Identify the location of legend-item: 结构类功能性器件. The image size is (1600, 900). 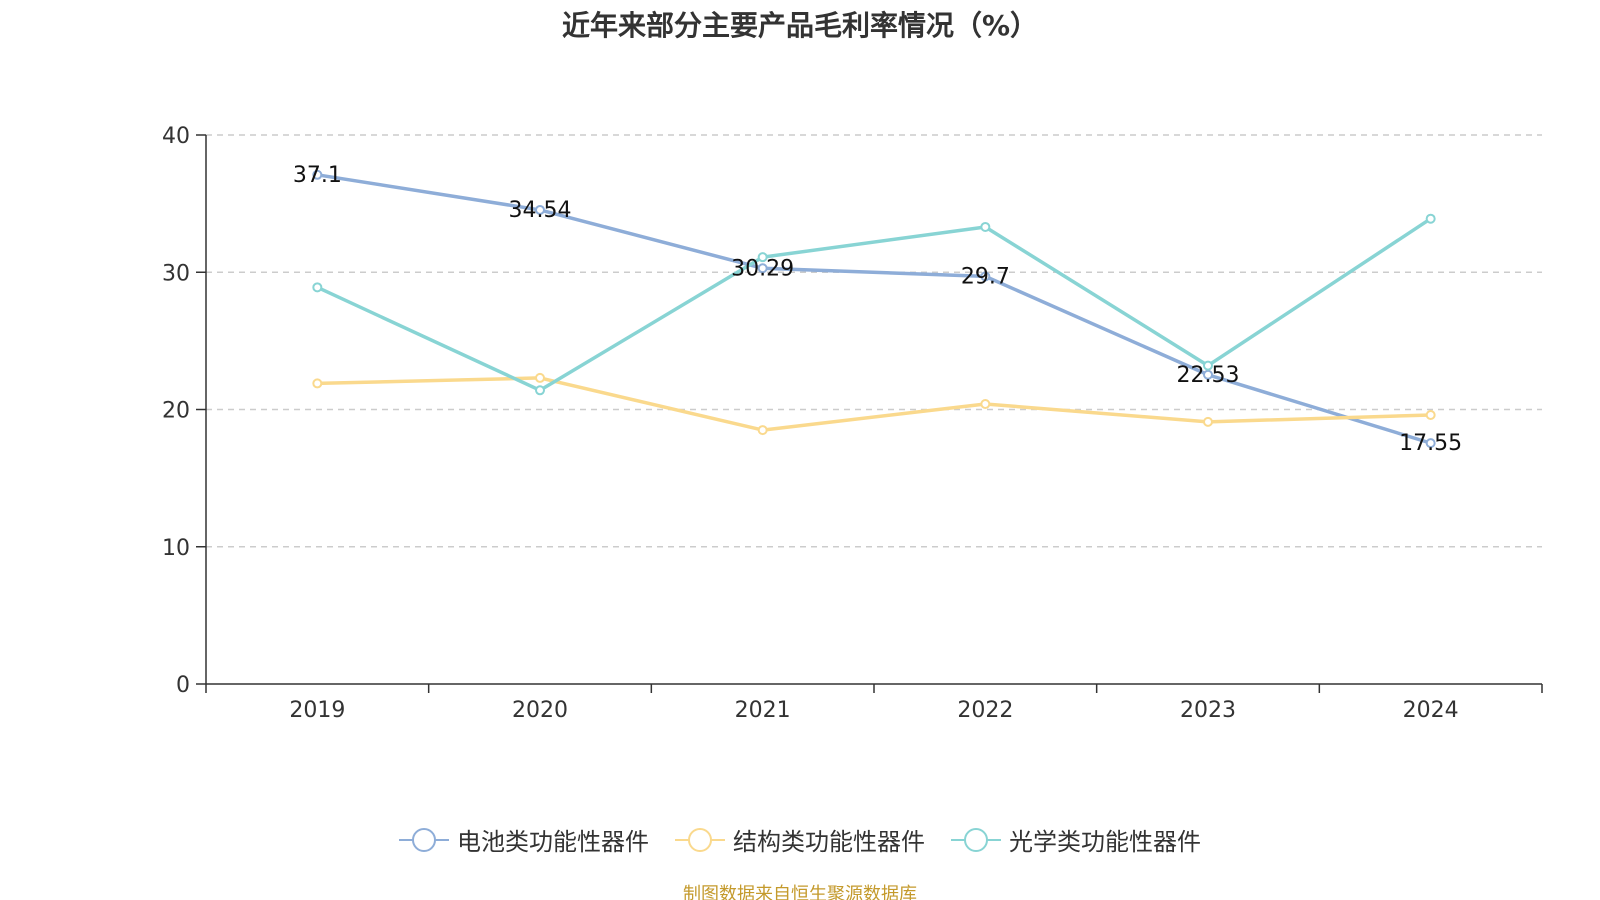
(800, 839).